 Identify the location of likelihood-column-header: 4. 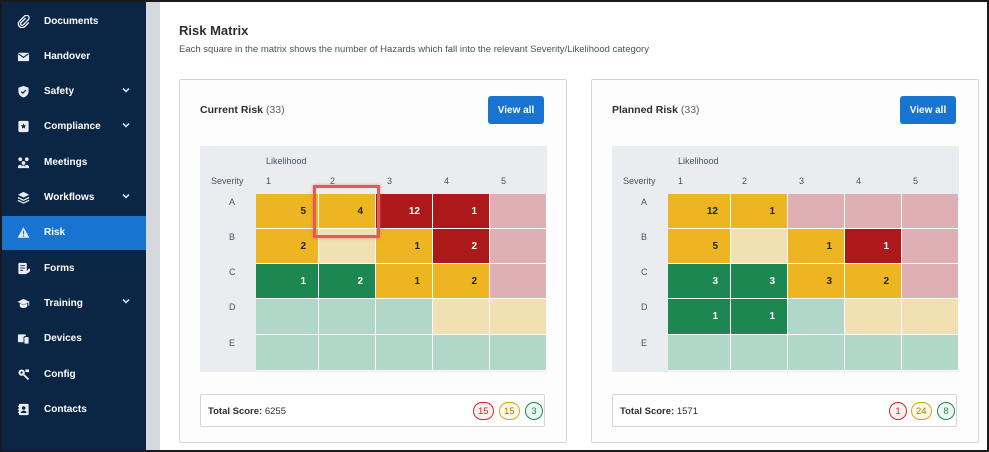
(859, 181).